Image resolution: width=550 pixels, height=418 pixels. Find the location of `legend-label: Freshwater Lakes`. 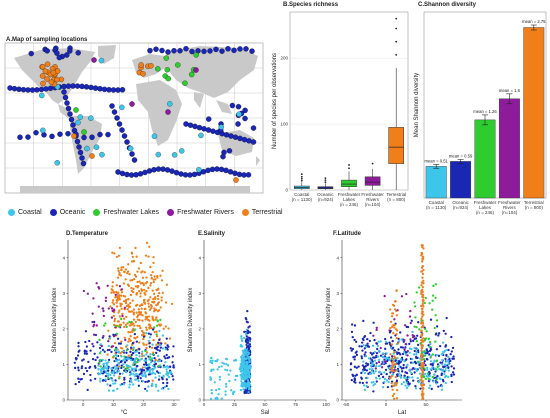

legend-label: Freshwater Lakes is located at coordinates (131, 212).